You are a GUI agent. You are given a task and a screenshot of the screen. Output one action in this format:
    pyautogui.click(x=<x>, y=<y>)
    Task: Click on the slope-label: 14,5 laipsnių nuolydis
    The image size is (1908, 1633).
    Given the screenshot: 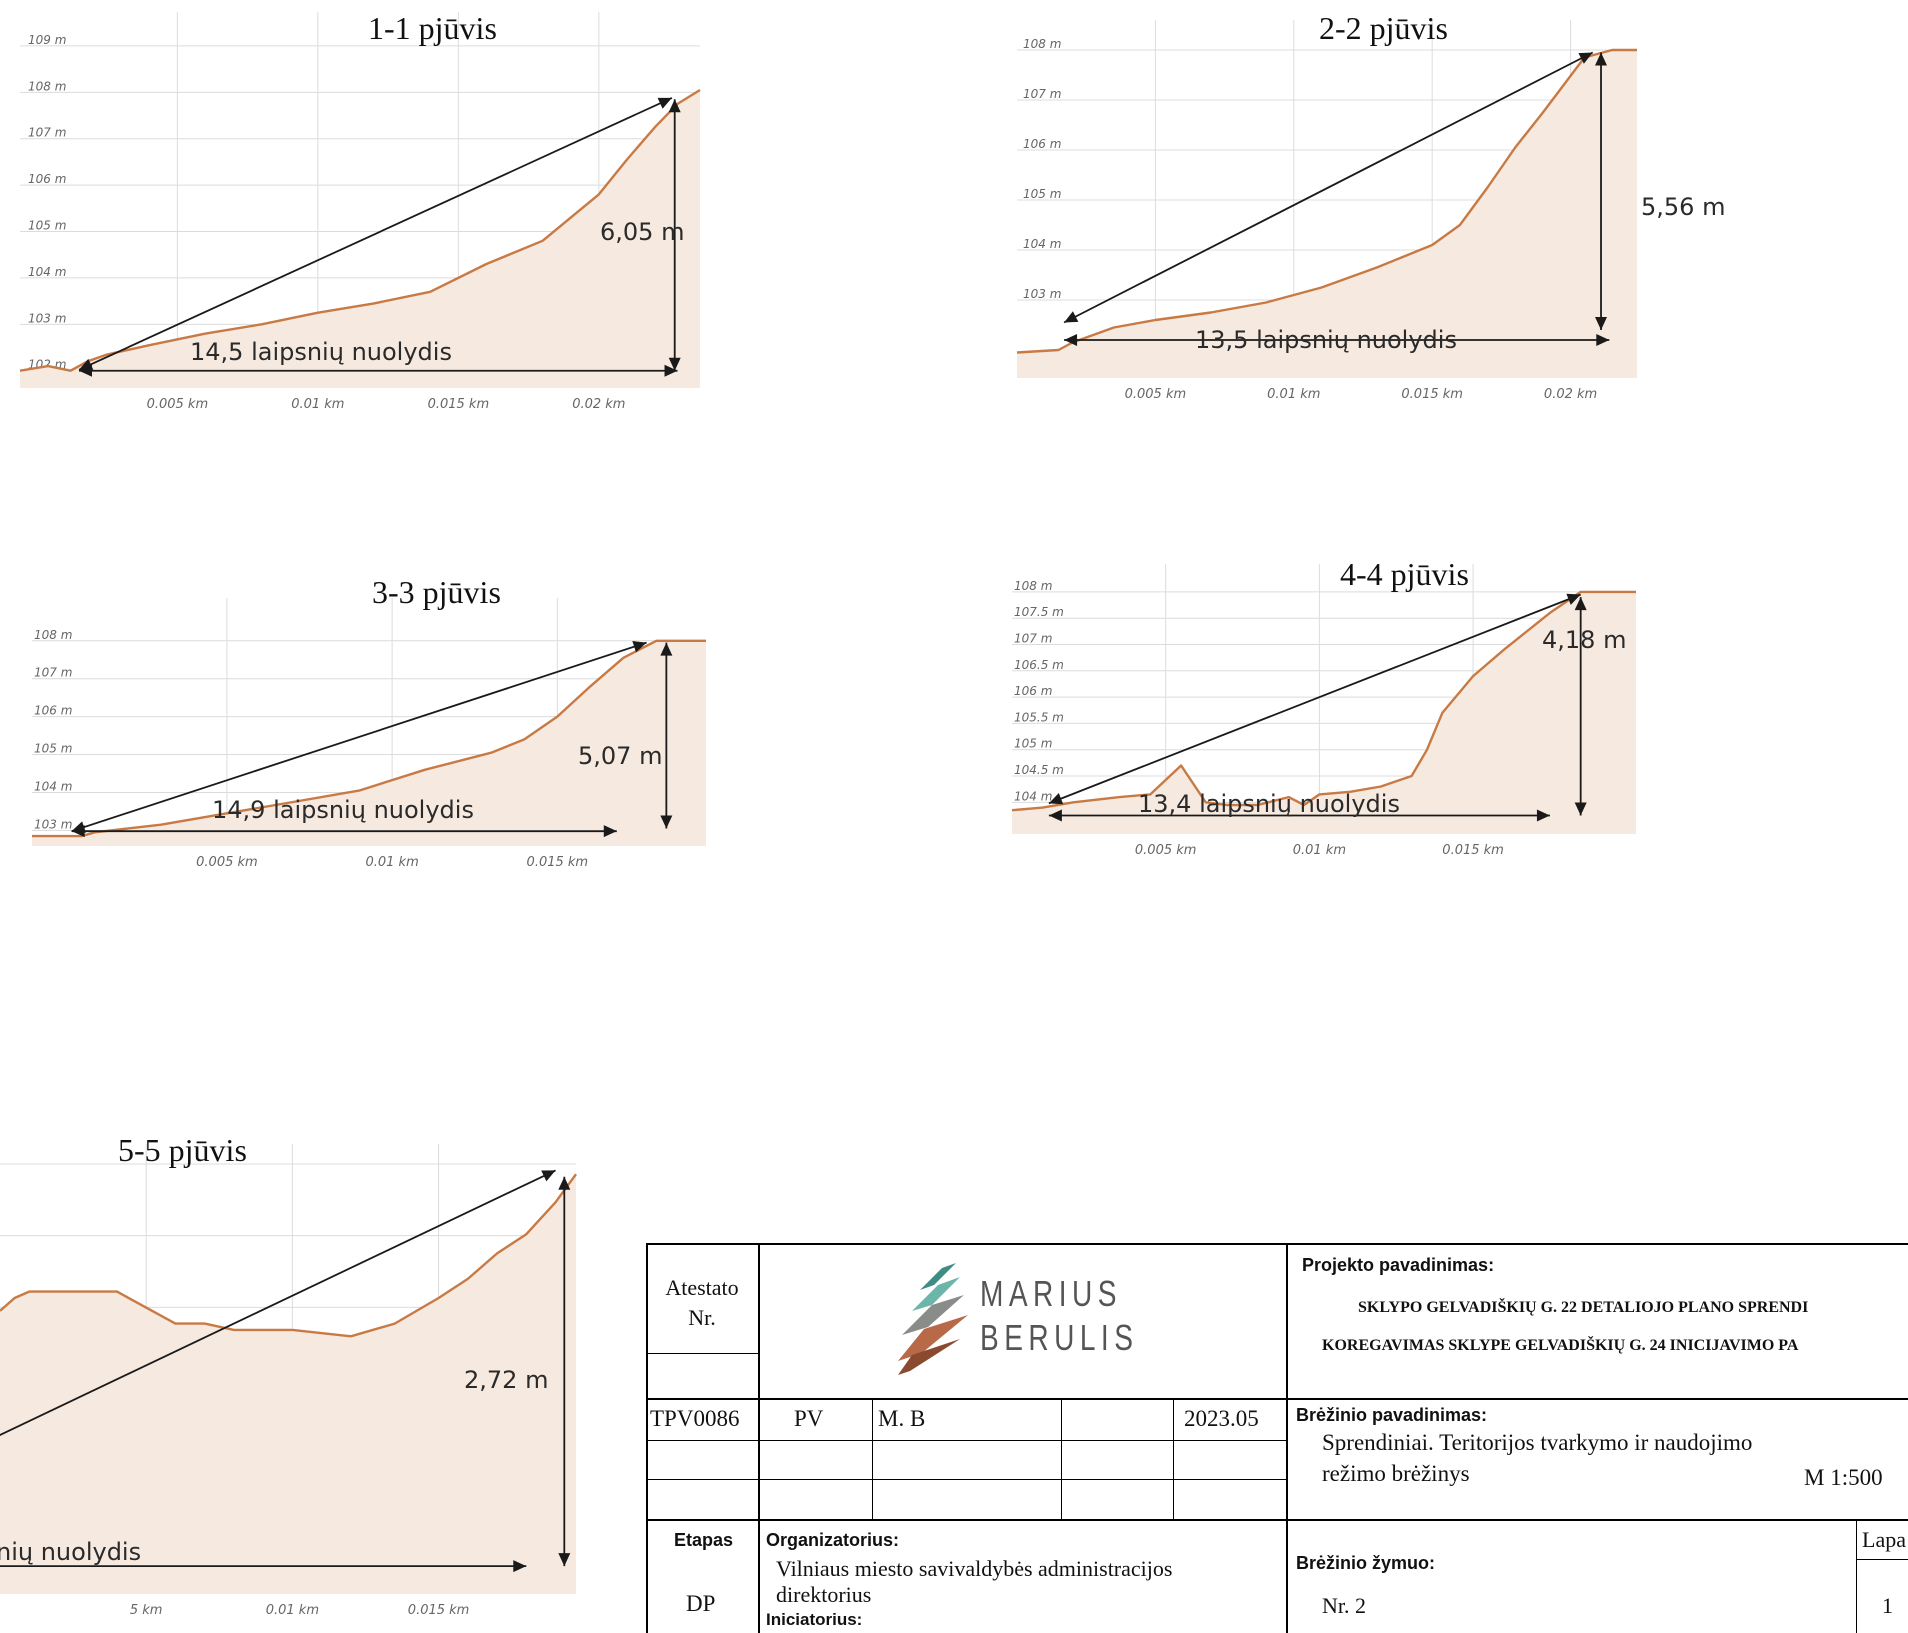 What is the action you would take?
    pyautogui.click(x=321, y=352)
    